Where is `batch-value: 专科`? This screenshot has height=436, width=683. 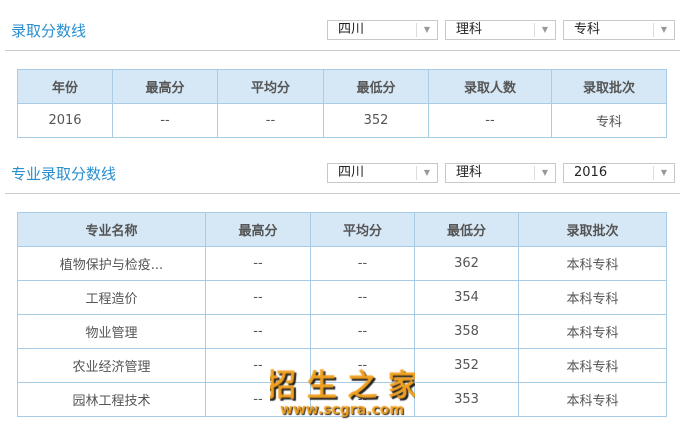
batch-value: 专科 is located at coordinates (587, 29).